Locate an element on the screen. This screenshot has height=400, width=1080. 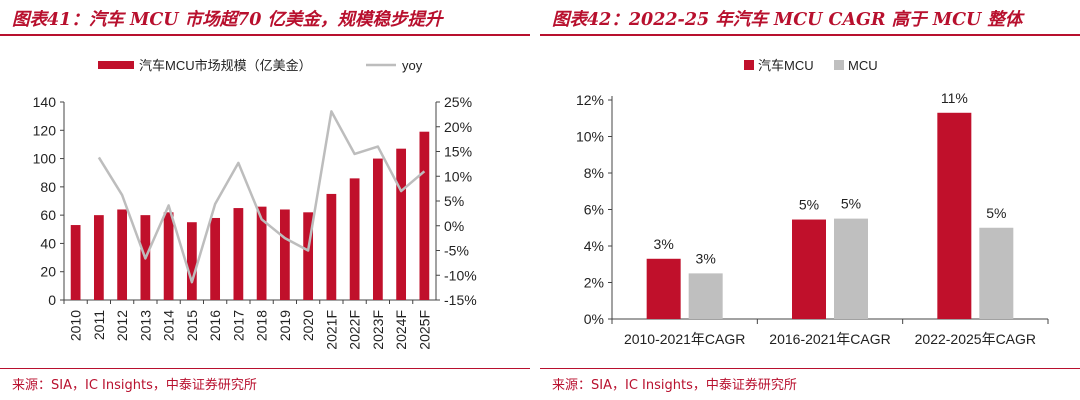
x-tick-label: 2024F is located at coordinates (401, 330).